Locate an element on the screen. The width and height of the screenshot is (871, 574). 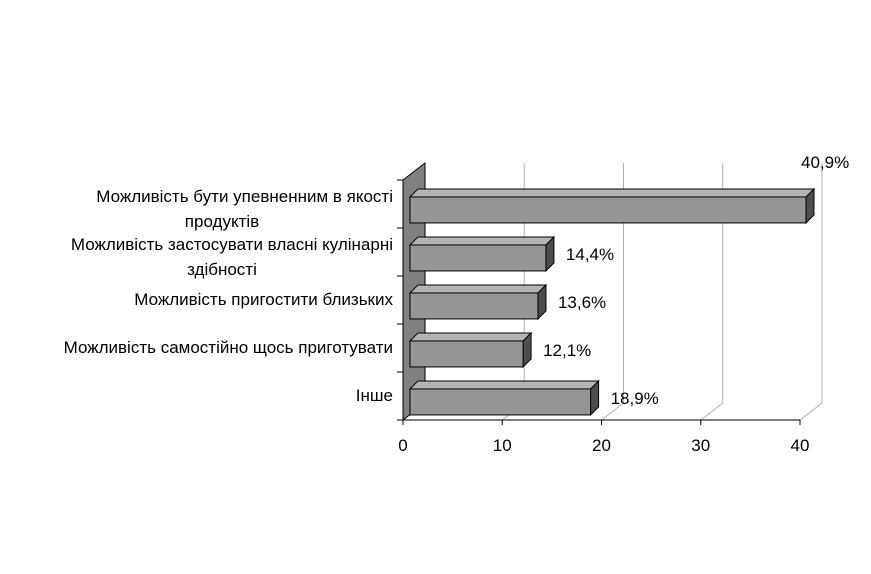
data-label: 18,9% is located at coordinates (635, 398).